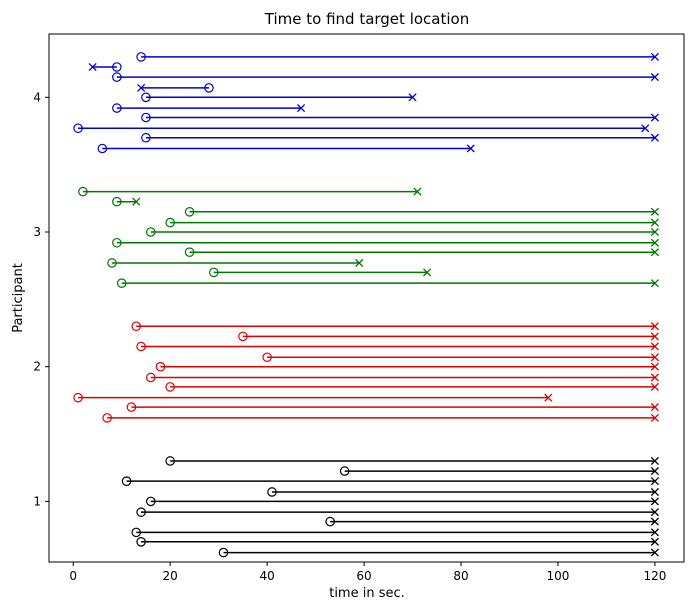 This screenshot has height=609, width=694. Describe the element at coordinates (460, 576) in the screenshot. I see `x-tick-label: 80` at that location.